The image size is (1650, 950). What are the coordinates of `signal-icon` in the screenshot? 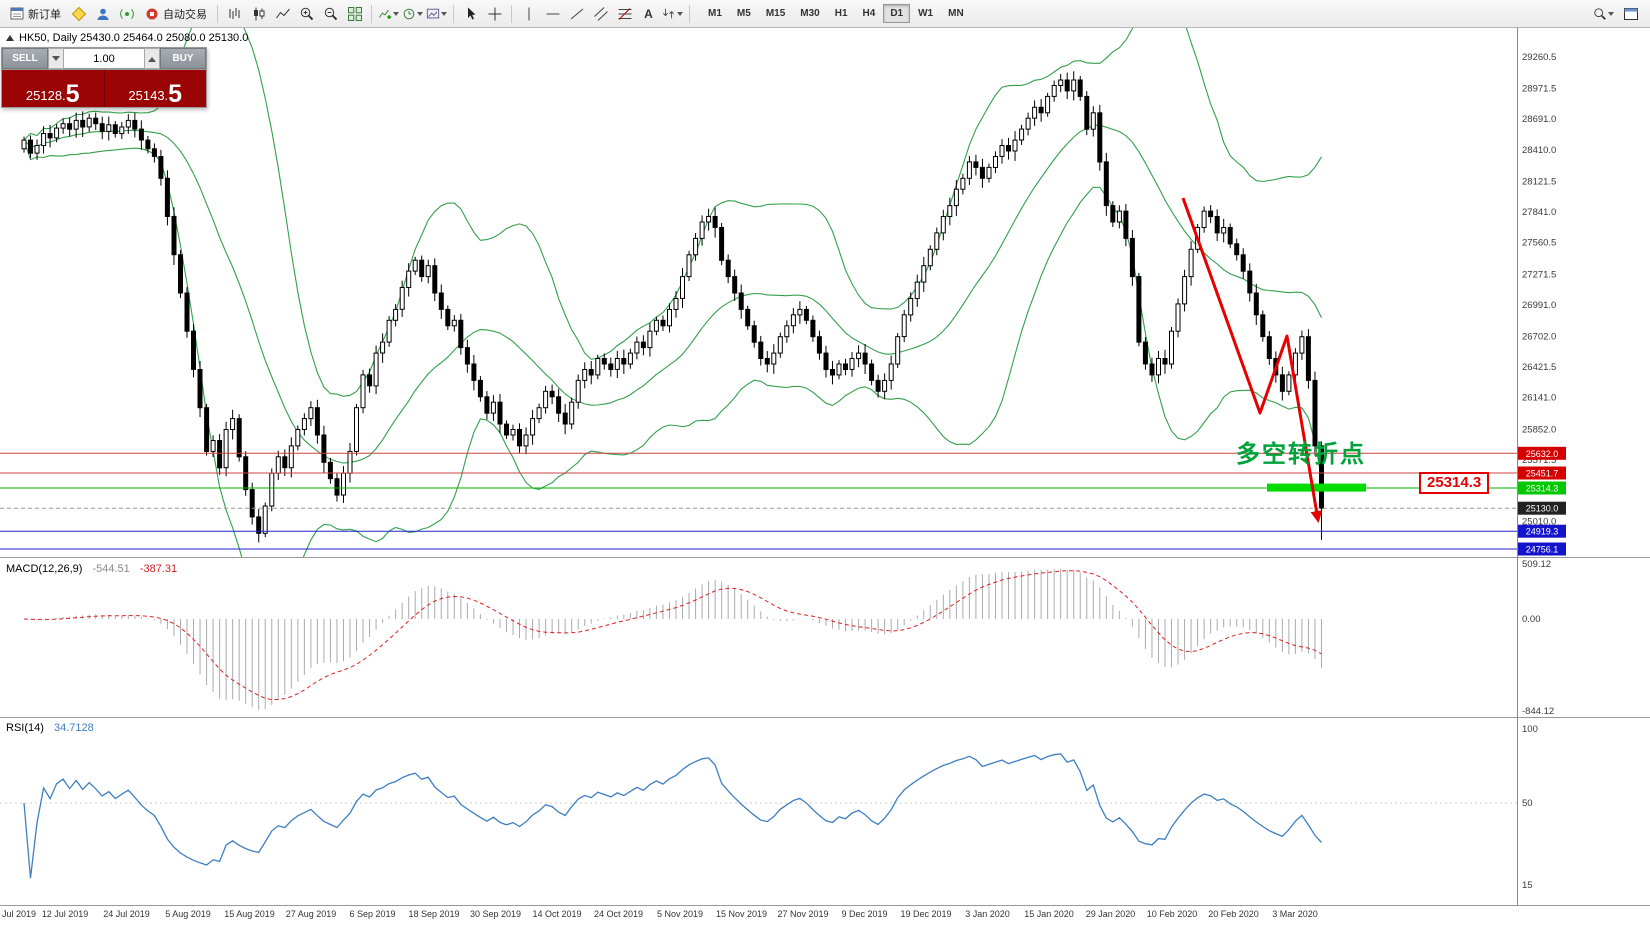 It's located at (126, 13).